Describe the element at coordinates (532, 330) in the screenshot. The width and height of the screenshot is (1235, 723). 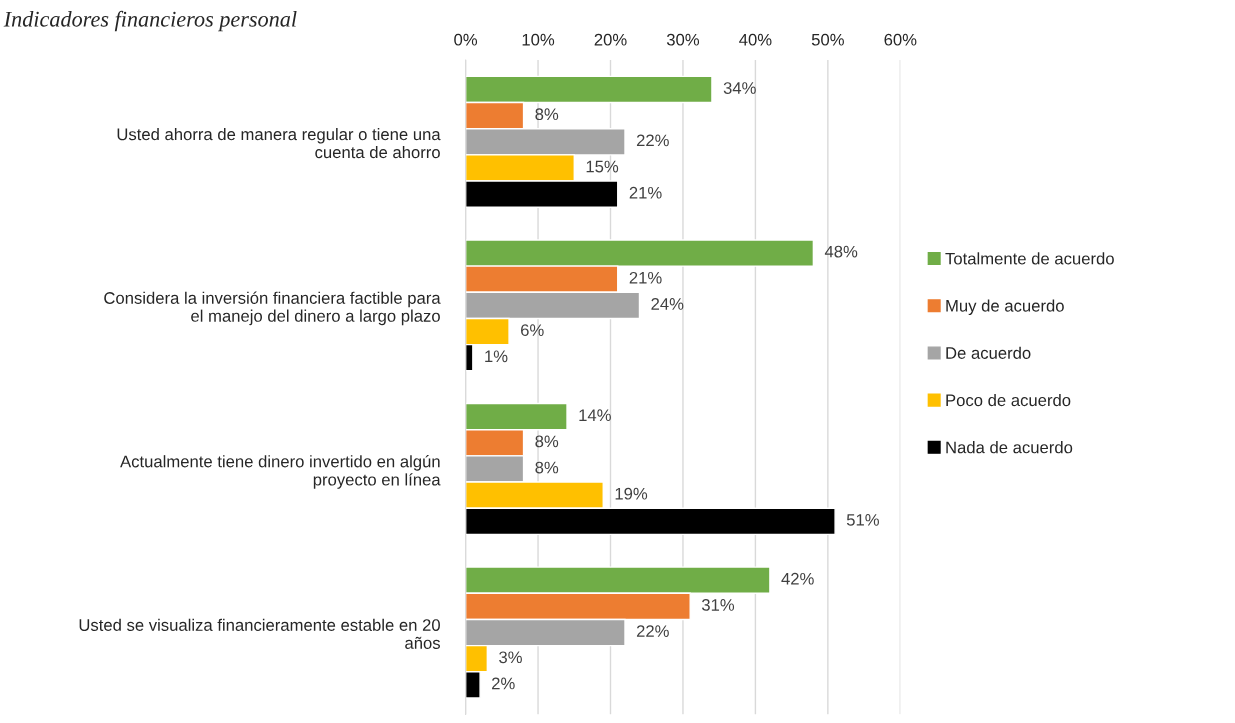
I see `data-label: 6%` at that location.